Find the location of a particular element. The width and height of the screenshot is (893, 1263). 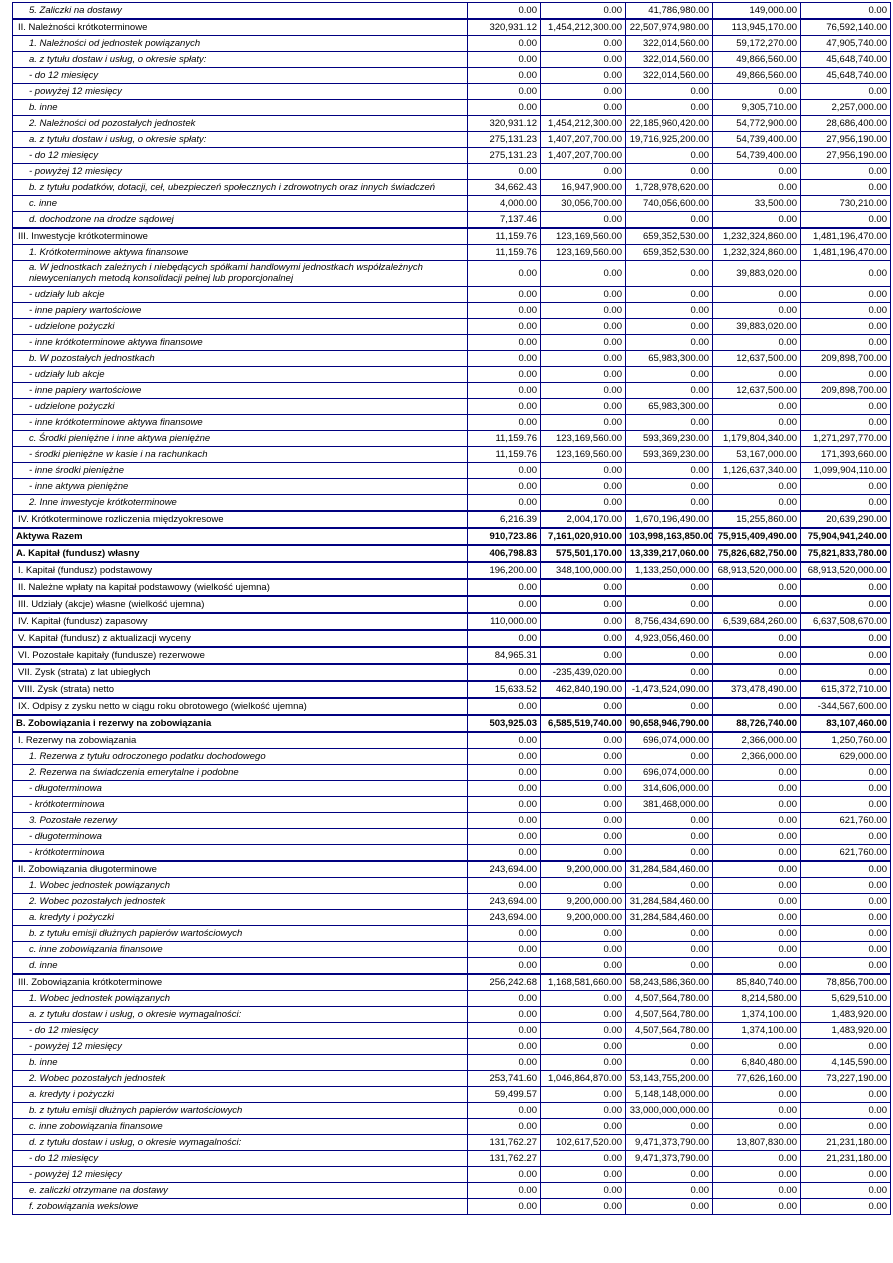

cell-value: 9,305,710.00 is located at coordinates (756, 107).